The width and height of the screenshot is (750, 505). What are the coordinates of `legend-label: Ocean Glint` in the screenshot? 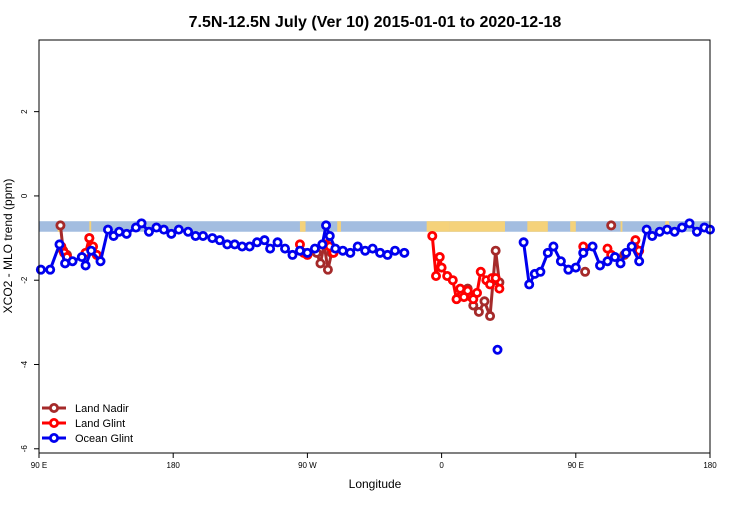 It's located at (104, 439).